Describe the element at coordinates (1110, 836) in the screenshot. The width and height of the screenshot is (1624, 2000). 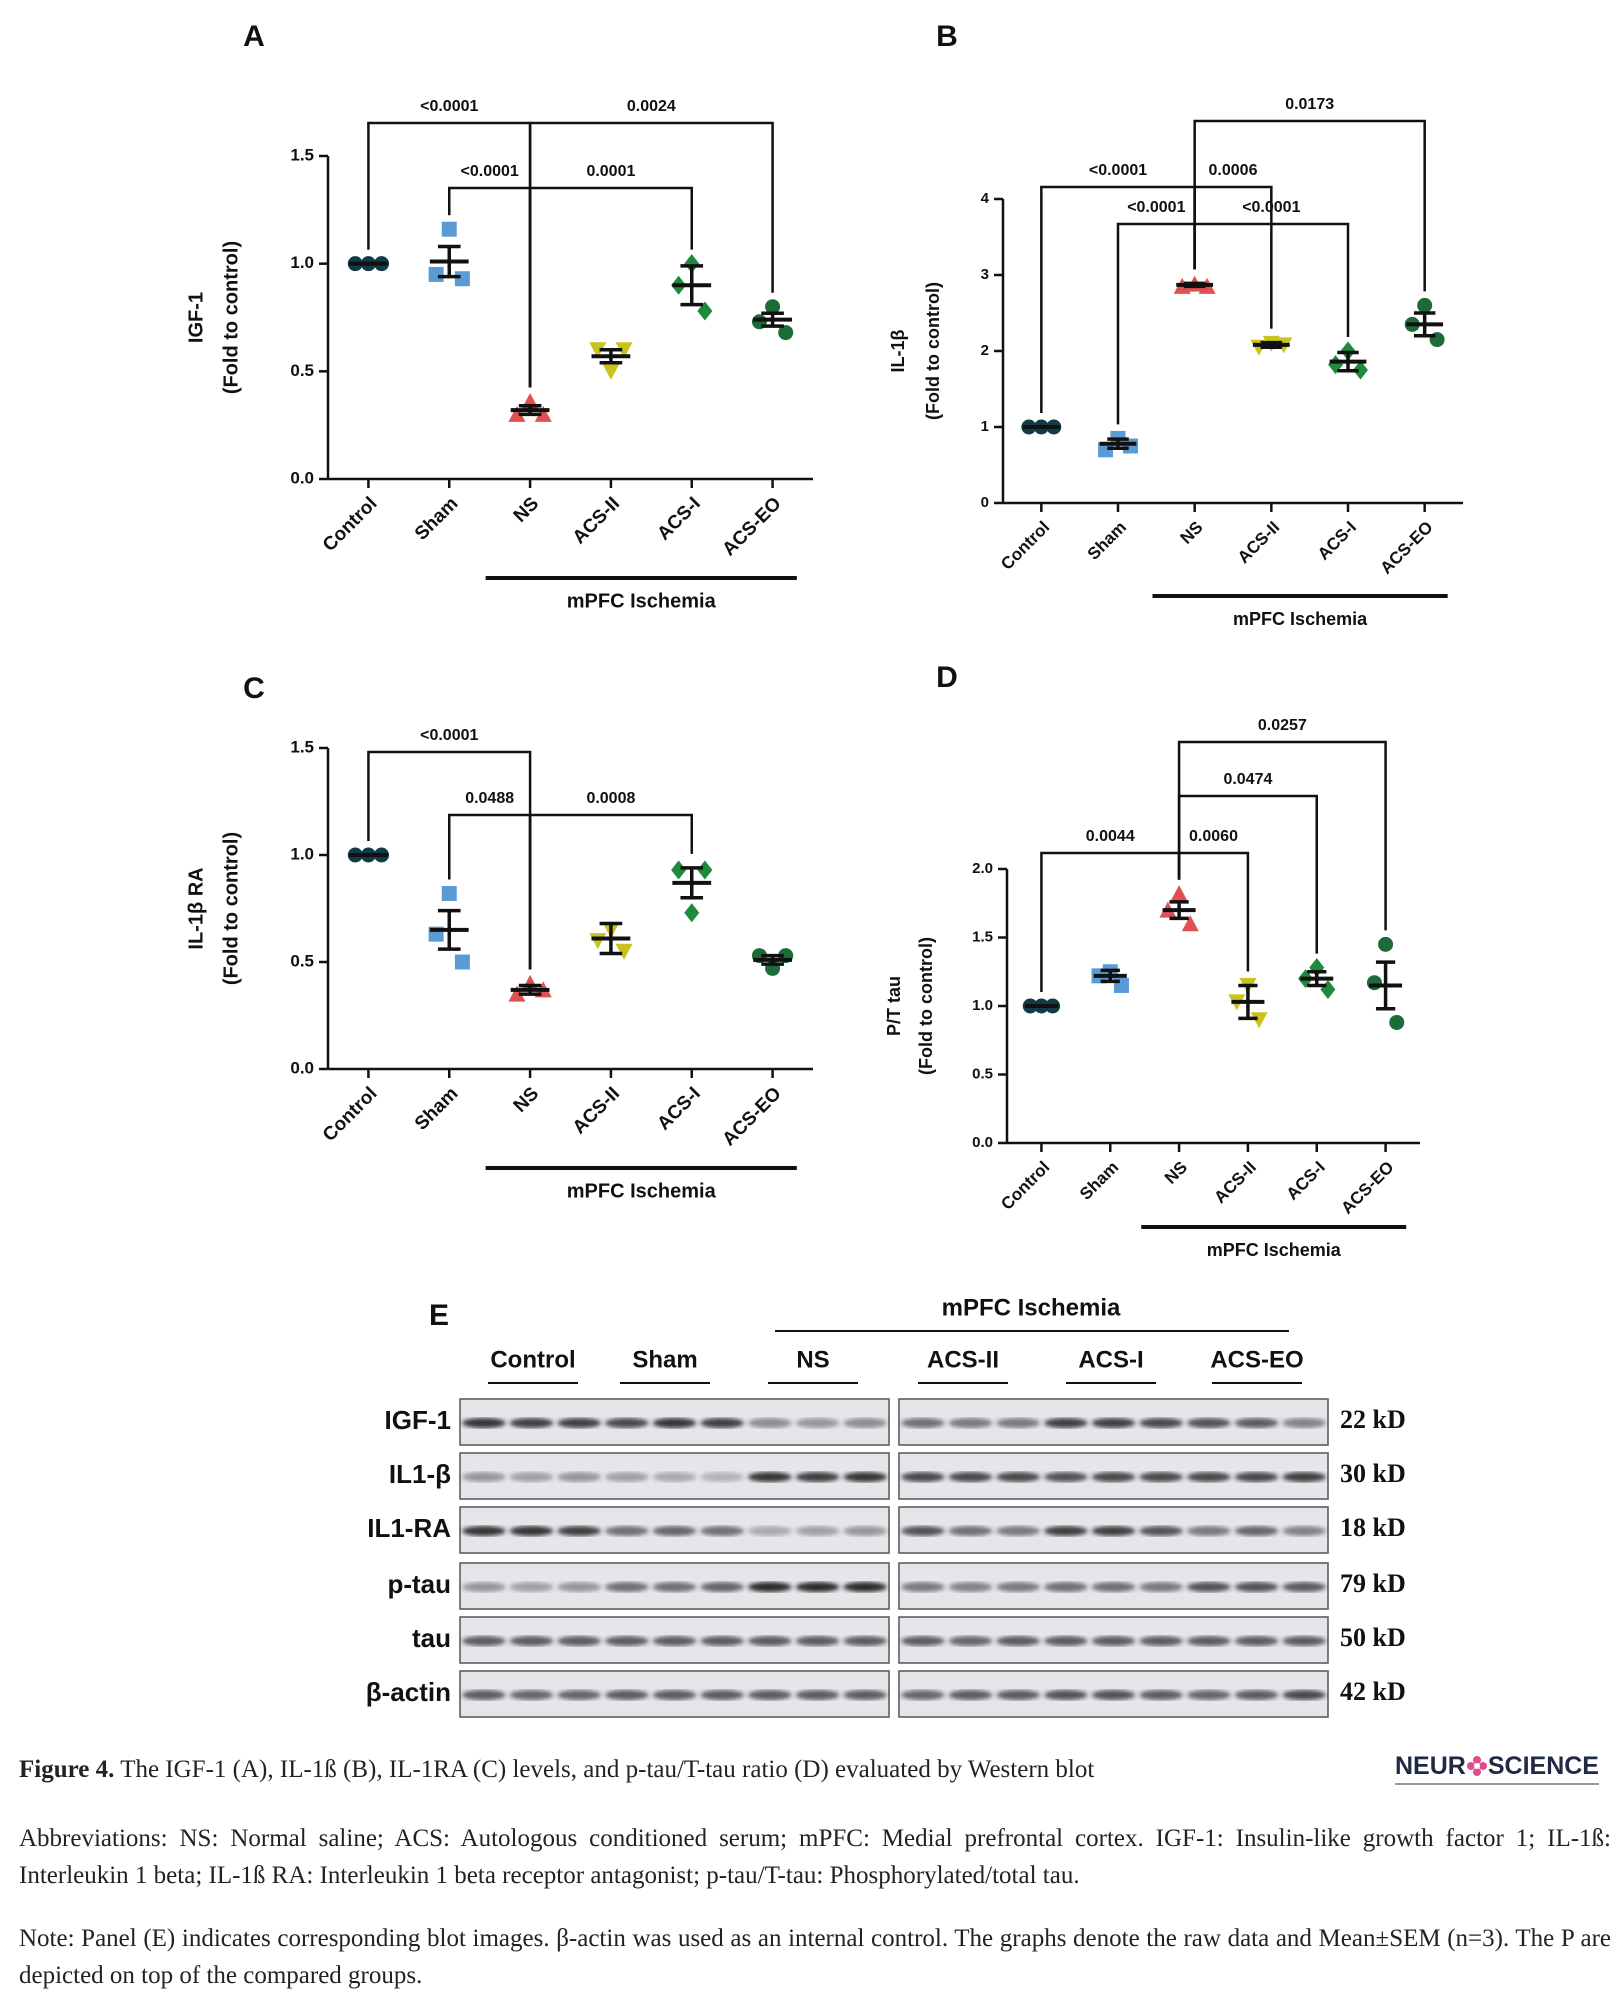
I see `p-value: 0.0044` at that location.